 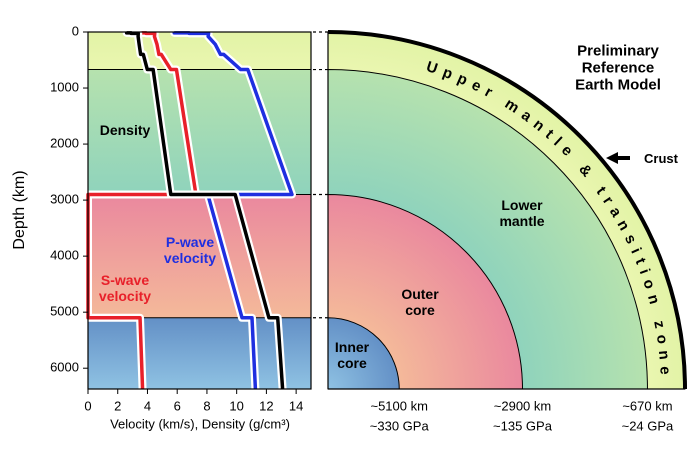 What do you see at coordinates (352, 355) in the screenshot?
I see `layer-label: Inner core` at bounding box center [352, 355].